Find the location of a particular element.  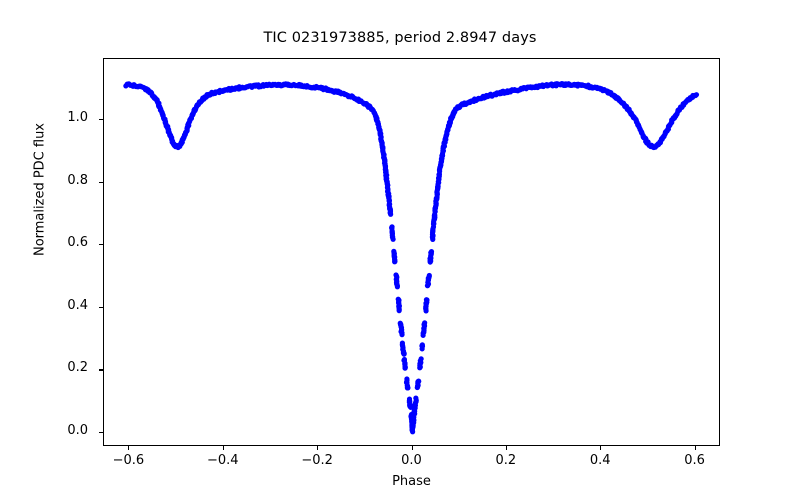

y-tick-label: 0.6 is located at coordinates (77, 243).